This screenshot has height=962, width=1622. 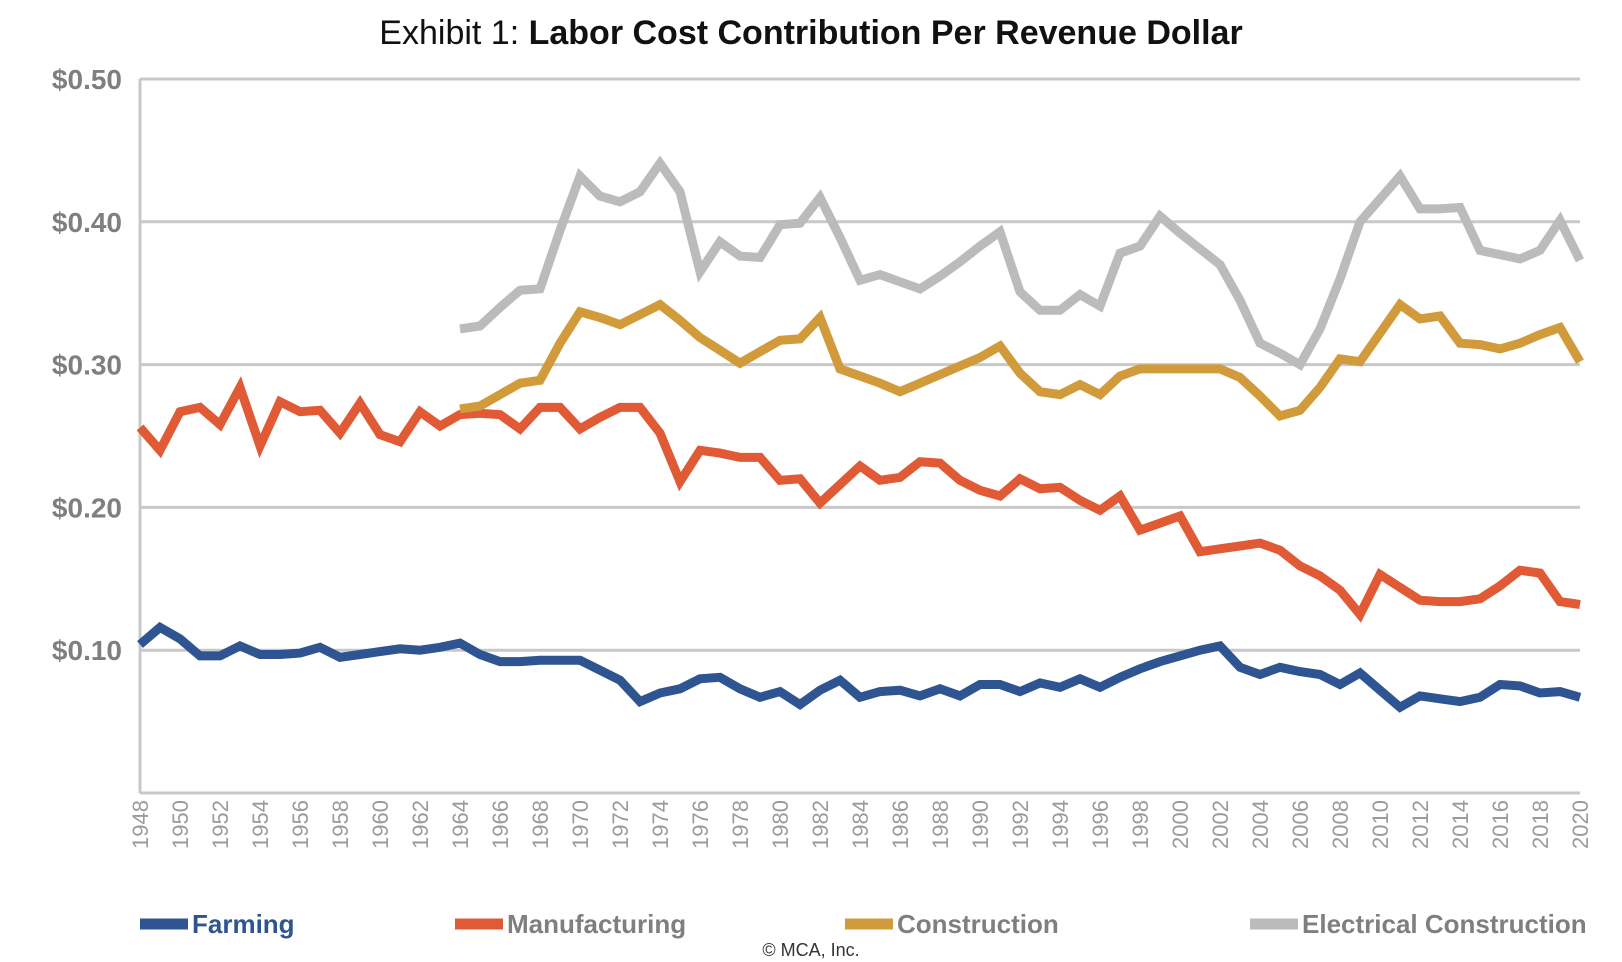 What do you see at coordinates (500, 824) in the screenshot?
I see `x-tick-label: 1966` at bounding box center [500, 824].